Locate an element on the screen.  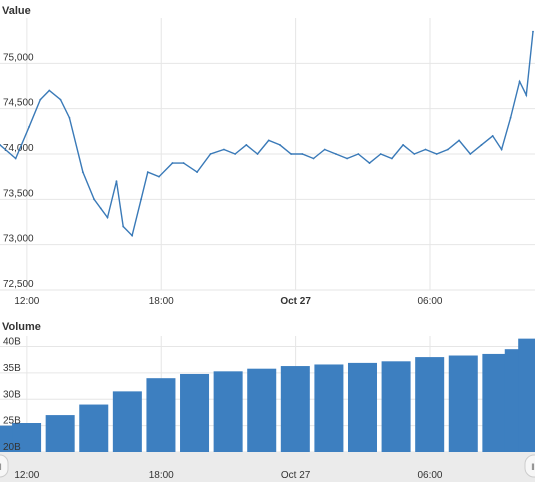
price-y-tick-label: 74,500 is located at coordinates (18, 103).